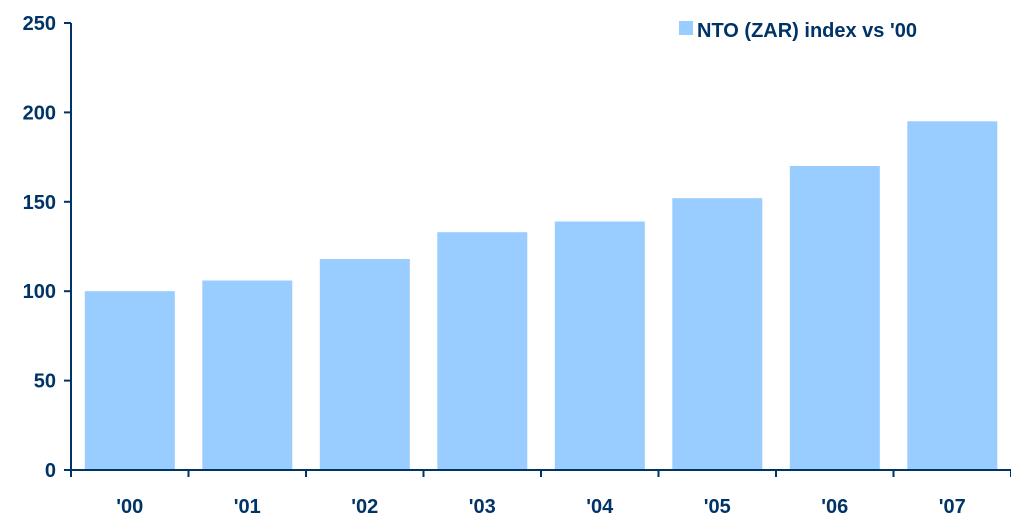 Image resolution: width=1011 pixels, height=523 pixels. What do you see at coordinates (807, 31) in the screenshot?
I see `legend-label: NTO (ZAR) index vs '00` at bounding box center [807, 31].